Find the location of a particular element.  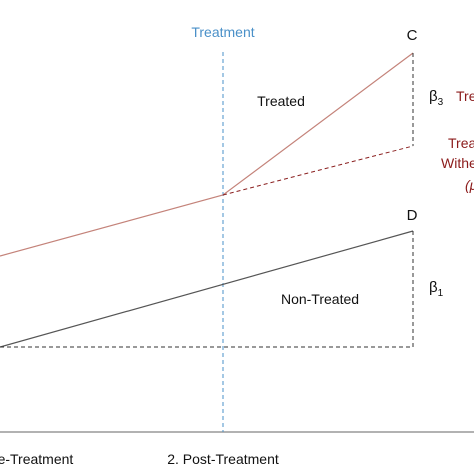

beta3-side-text: Tre is located at coordinates (465, 96).